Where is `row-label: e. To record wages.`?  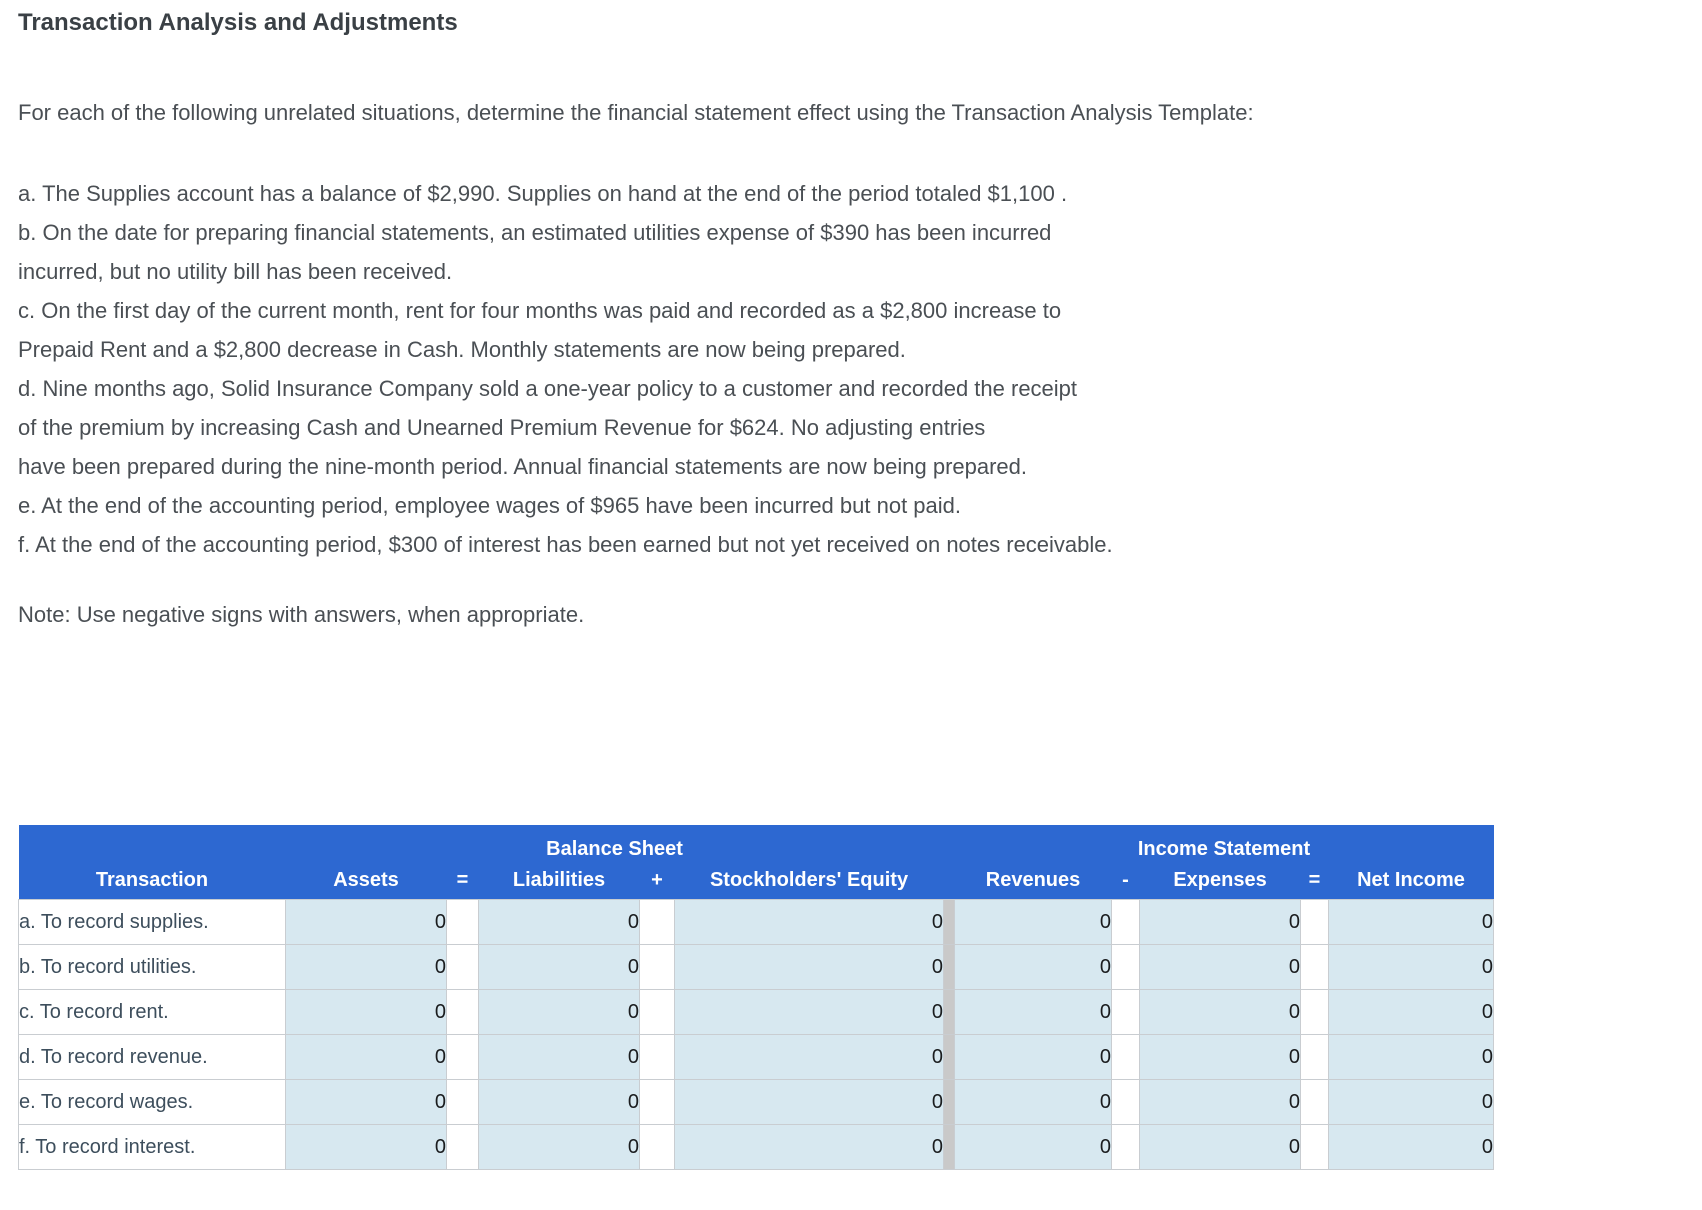
row-label: e. To record wages. is located at coordinates (152, 1102).